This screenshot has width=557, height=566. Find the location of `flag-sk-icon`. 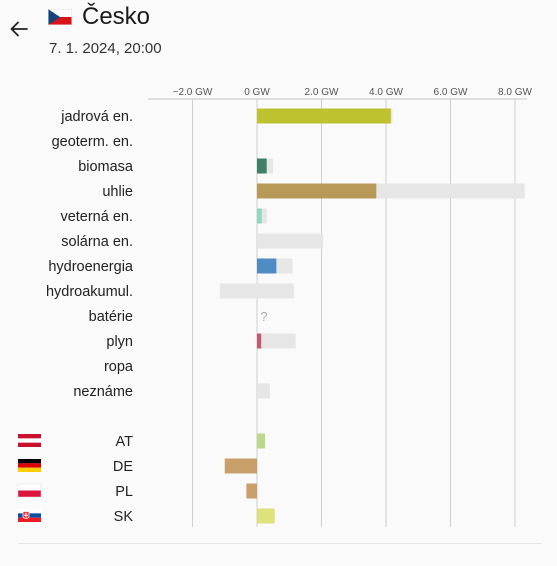

flag-sk-icon is located at coordinates (29, 515).